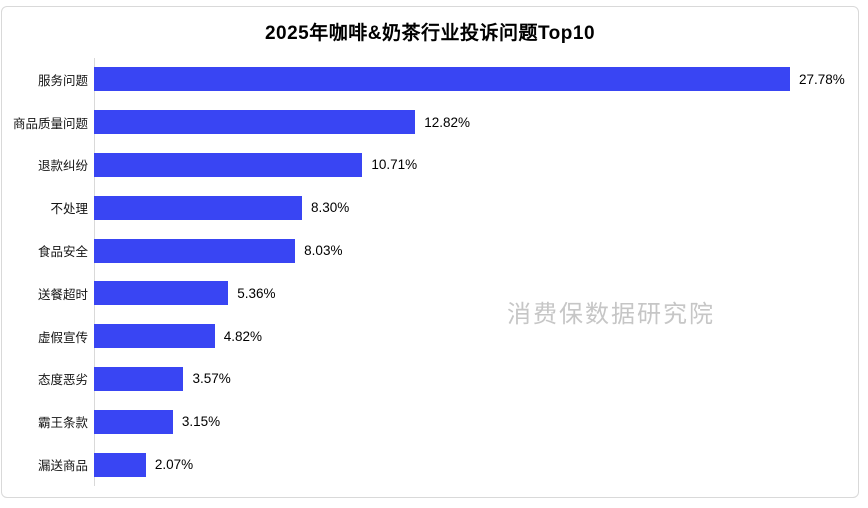 The image size is (868, 508). I want to click on category-label: 商品质量问题, so click(50, 123).